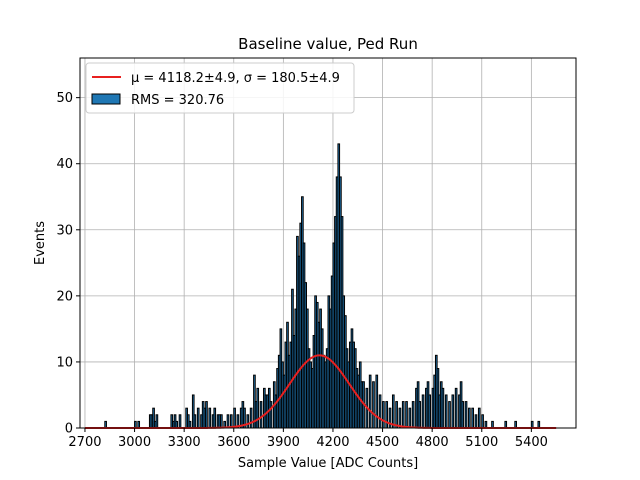  I want to click on y-axis-label: Events, so click(40, 243).